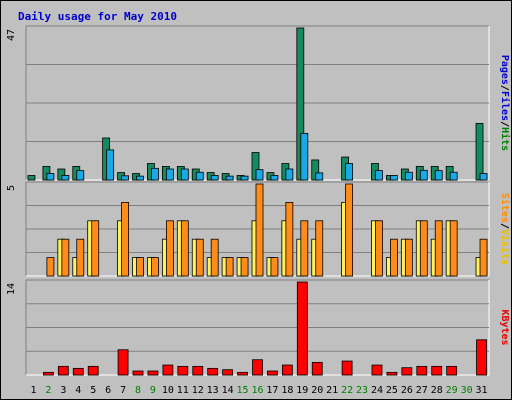  Describe the element at coordinates (377, 390) in the screenshot. I see `x-tick-label-day-24: 24` at that location.